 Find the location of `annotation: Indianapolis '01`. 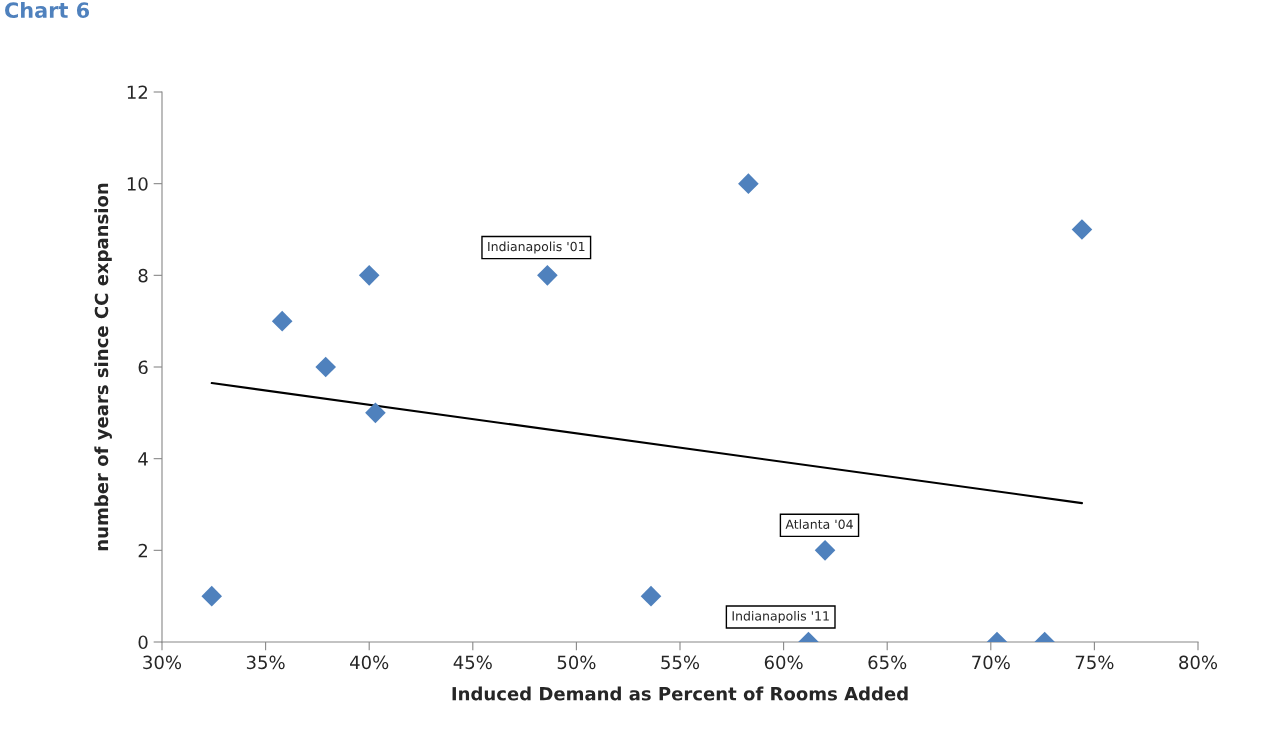

annotation: Indianapolis '01 is located at coordinates (536, 247).